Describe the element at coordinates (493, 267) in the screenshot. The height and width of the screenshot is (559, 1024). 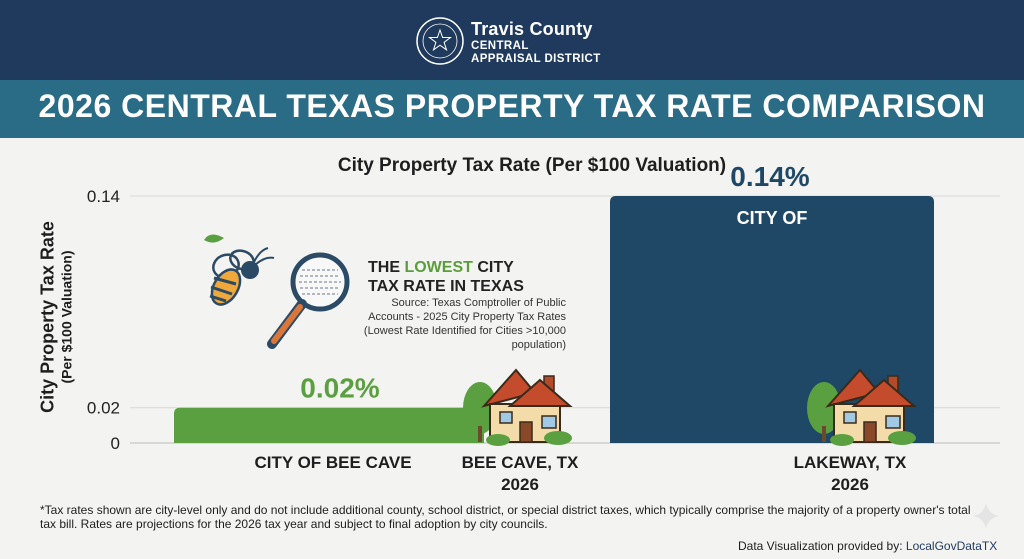
I see `callout-title-suffix: CITY` at that location.